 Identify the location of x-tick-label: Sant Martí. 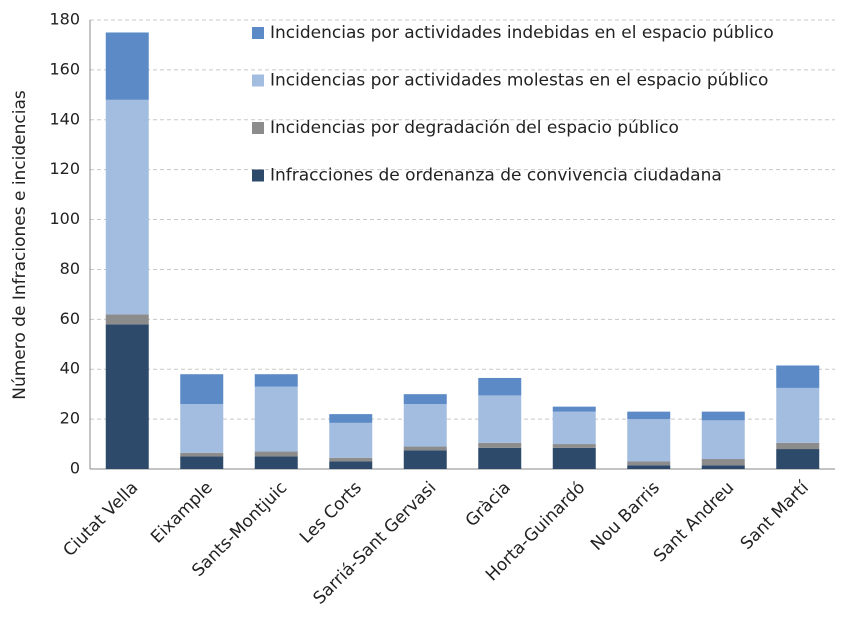
(775, 515).